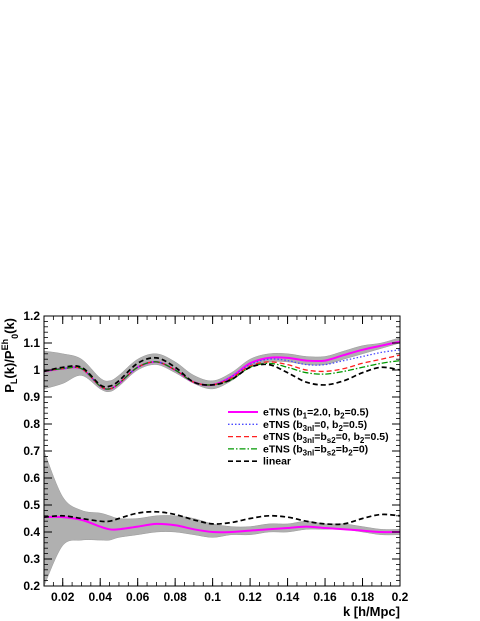  Describe the element at coordinates (400, 597) in the screenshot. I see `x-tick-label: 0.2` at that location.